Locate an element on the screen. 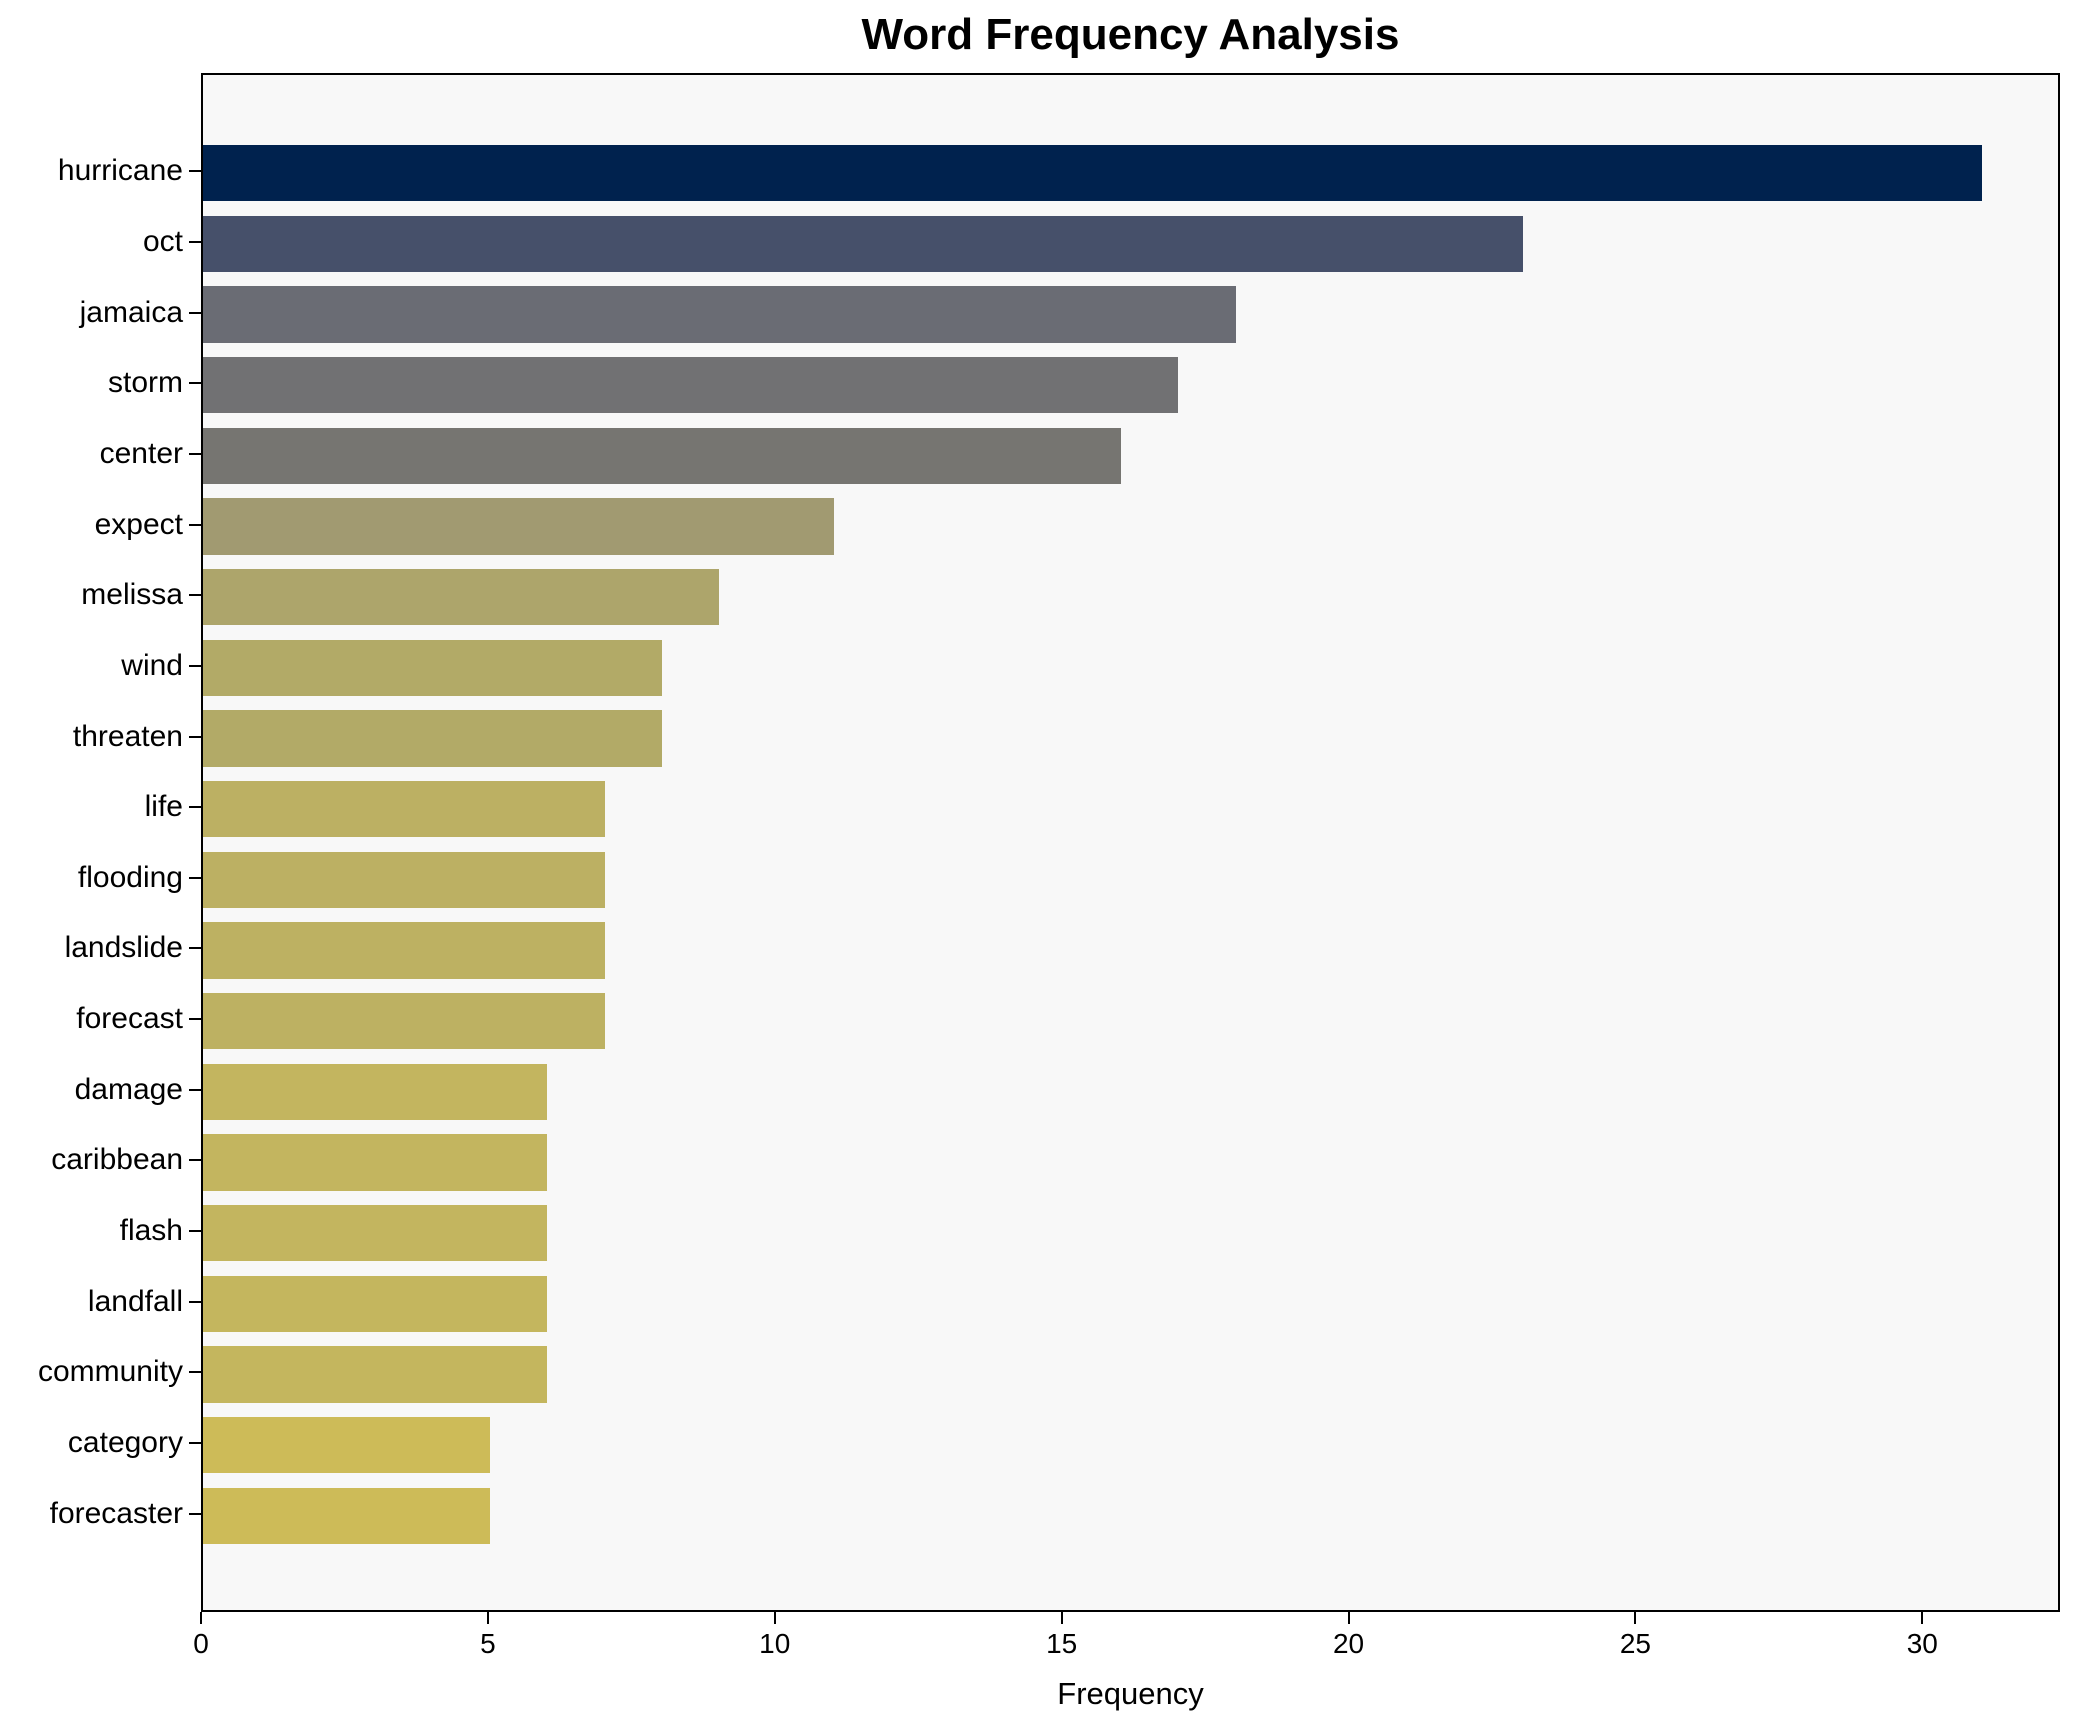  x-tick-label-25: 25 is located at coordinates (1635, 1643).